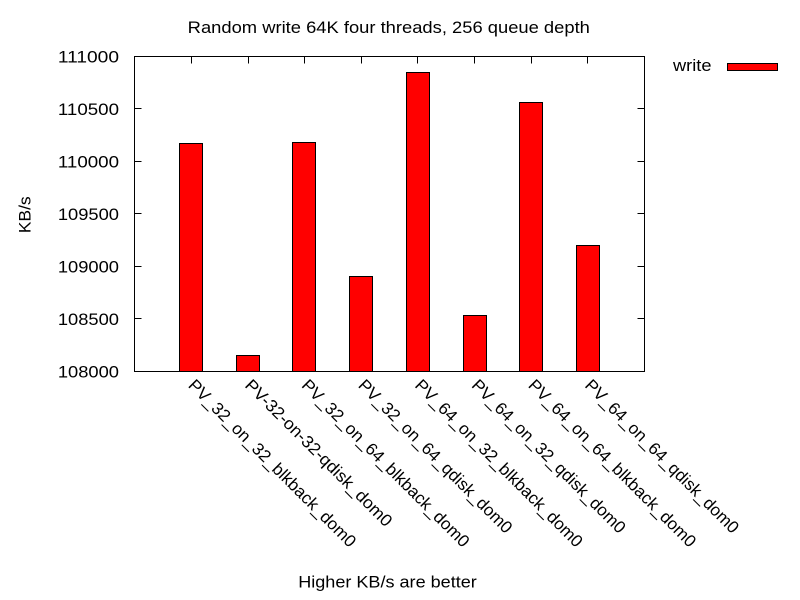 The width and height of the screenshot is (800, 600). I want to click on svg-text: 108500, so click(88, 319).